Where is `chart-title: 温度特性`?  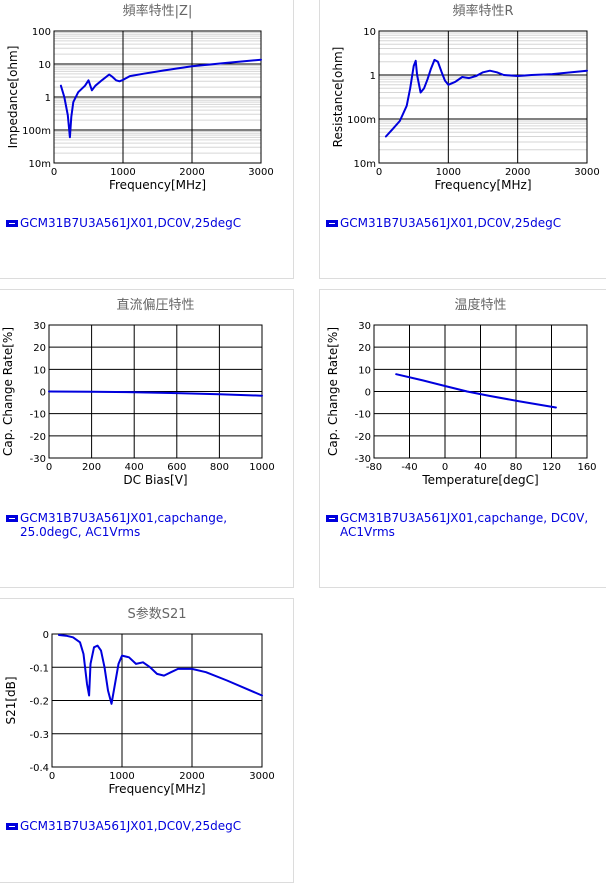
chart-title: 温度特性 is located at coordinates (480, 305).